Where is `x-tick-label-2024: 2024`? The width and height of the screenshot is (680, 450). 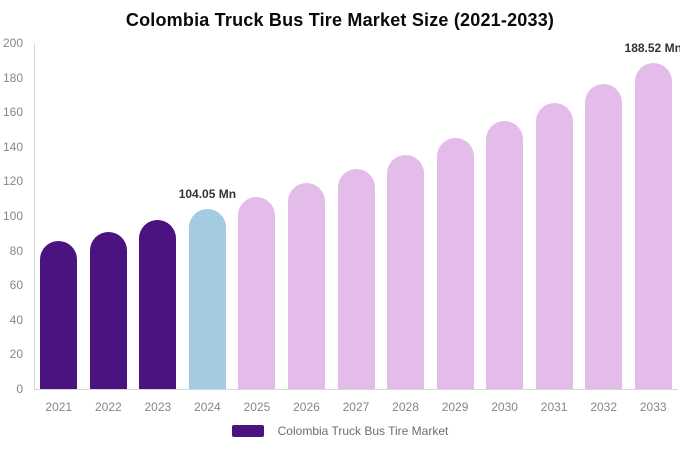 x-tick-label-2024: 2024 is located at coordinates (207, 407).